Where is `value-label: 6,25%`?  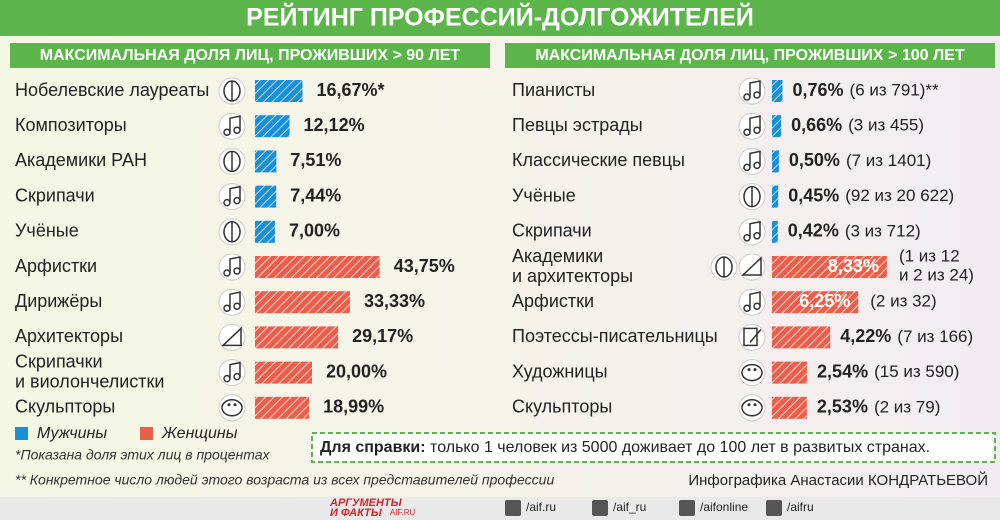 value-label: 6,25% is located at coordinates (824, 301).